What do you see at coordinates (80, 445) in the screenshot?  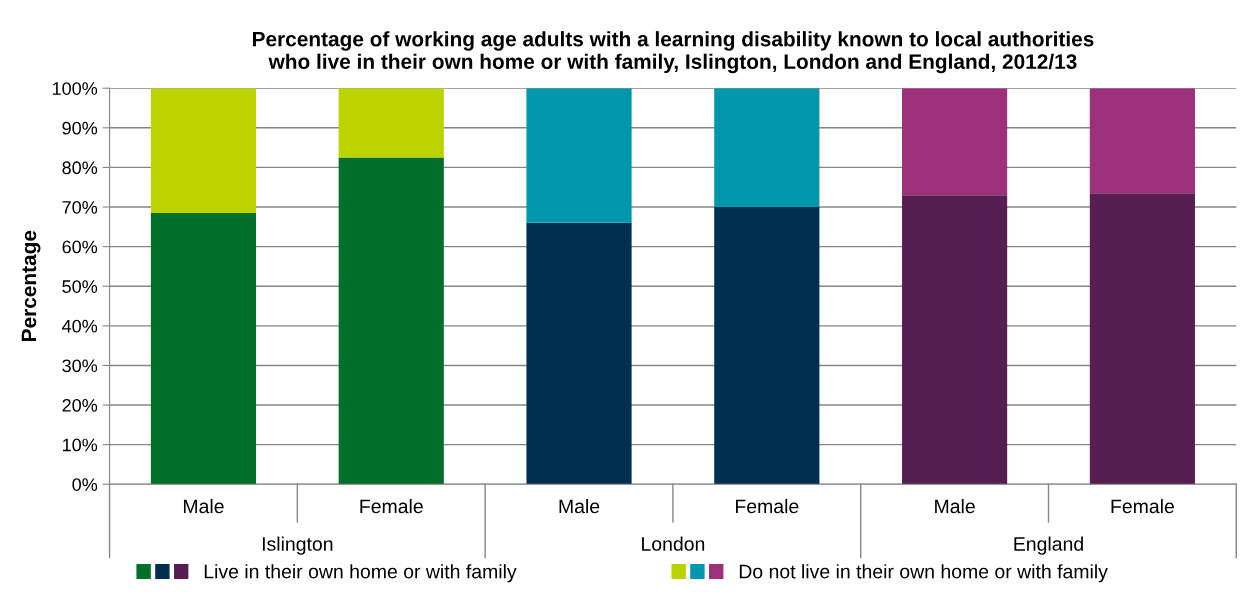 I see `y-tick-label: 10%` at bounding box center [80, 445].